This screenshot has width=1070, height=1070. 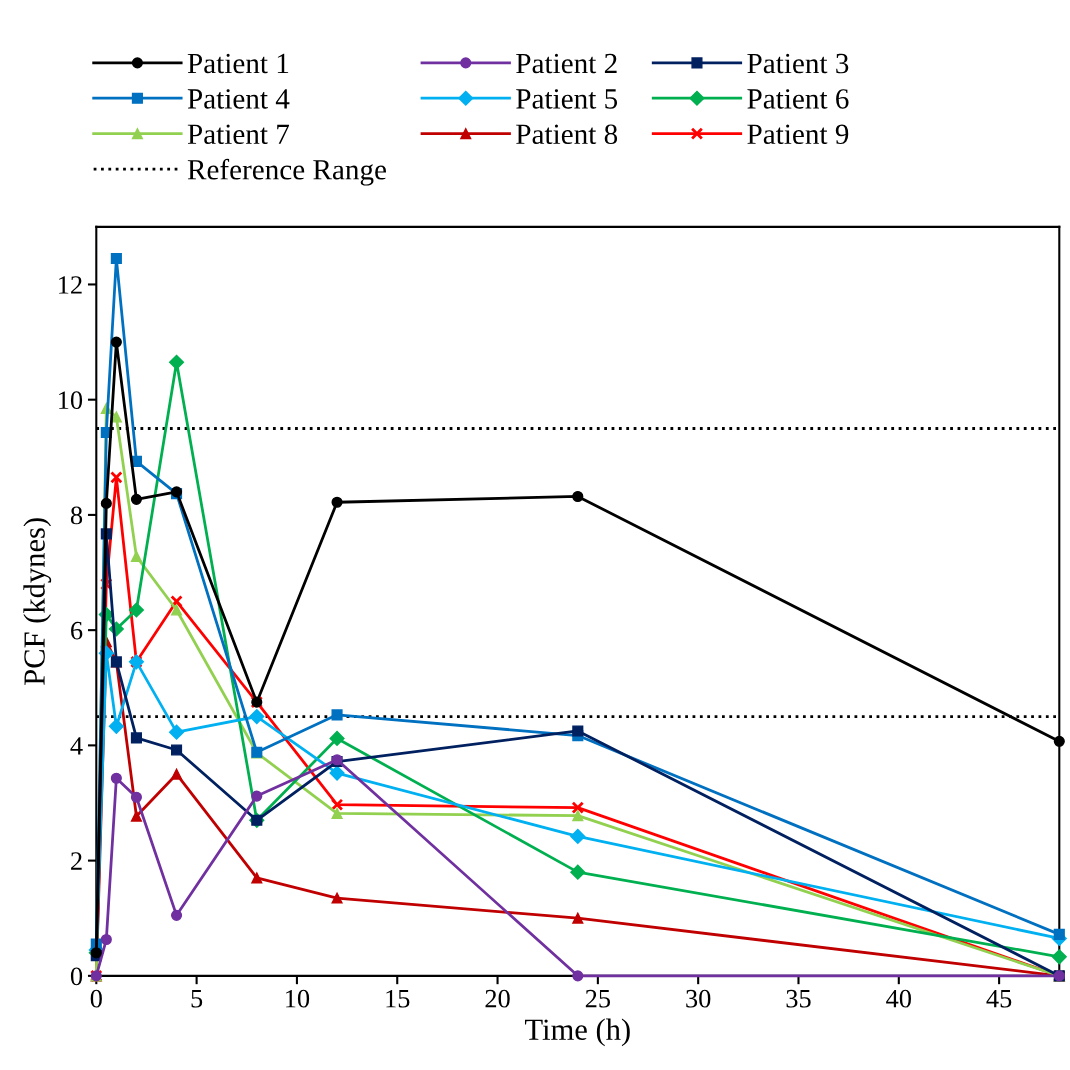 I want to click on legend-label: Patient 8, so click(x=567, y=134).